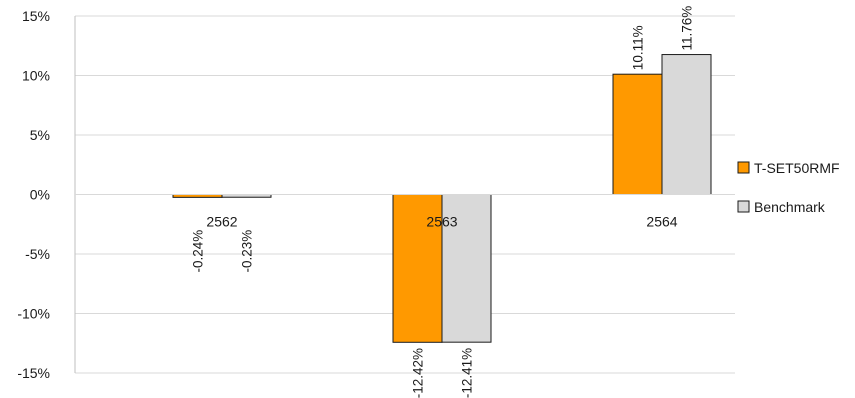  I want to click on y-tick-label: -10%, so click(33, 314).